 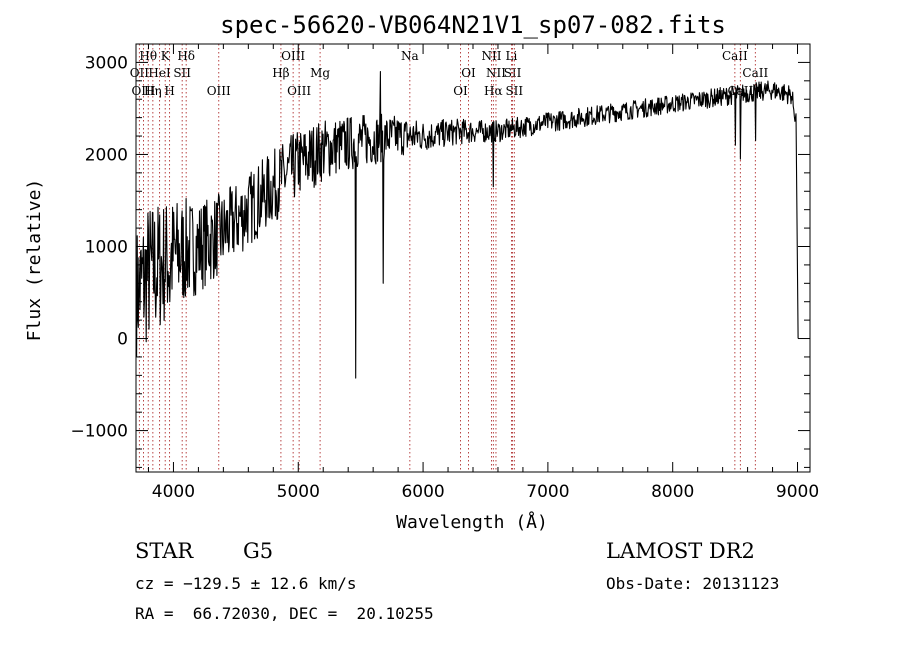 I want to click on x-axis-label: Wavelength (Å), so click(x=472, y=522).